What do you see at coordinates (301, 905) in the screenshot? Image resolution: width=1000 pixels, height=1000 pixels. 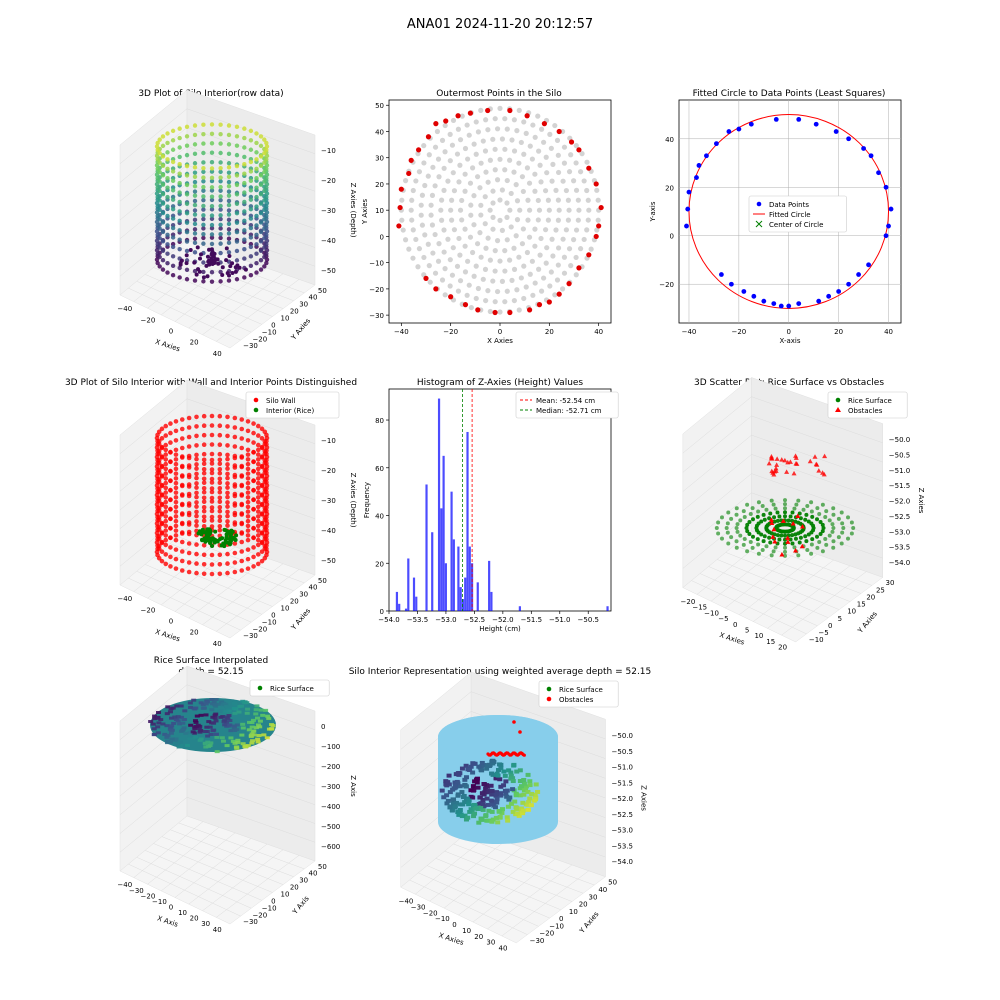 I see `y-axis-label: Y Axis` at bounding box center [301, 905].